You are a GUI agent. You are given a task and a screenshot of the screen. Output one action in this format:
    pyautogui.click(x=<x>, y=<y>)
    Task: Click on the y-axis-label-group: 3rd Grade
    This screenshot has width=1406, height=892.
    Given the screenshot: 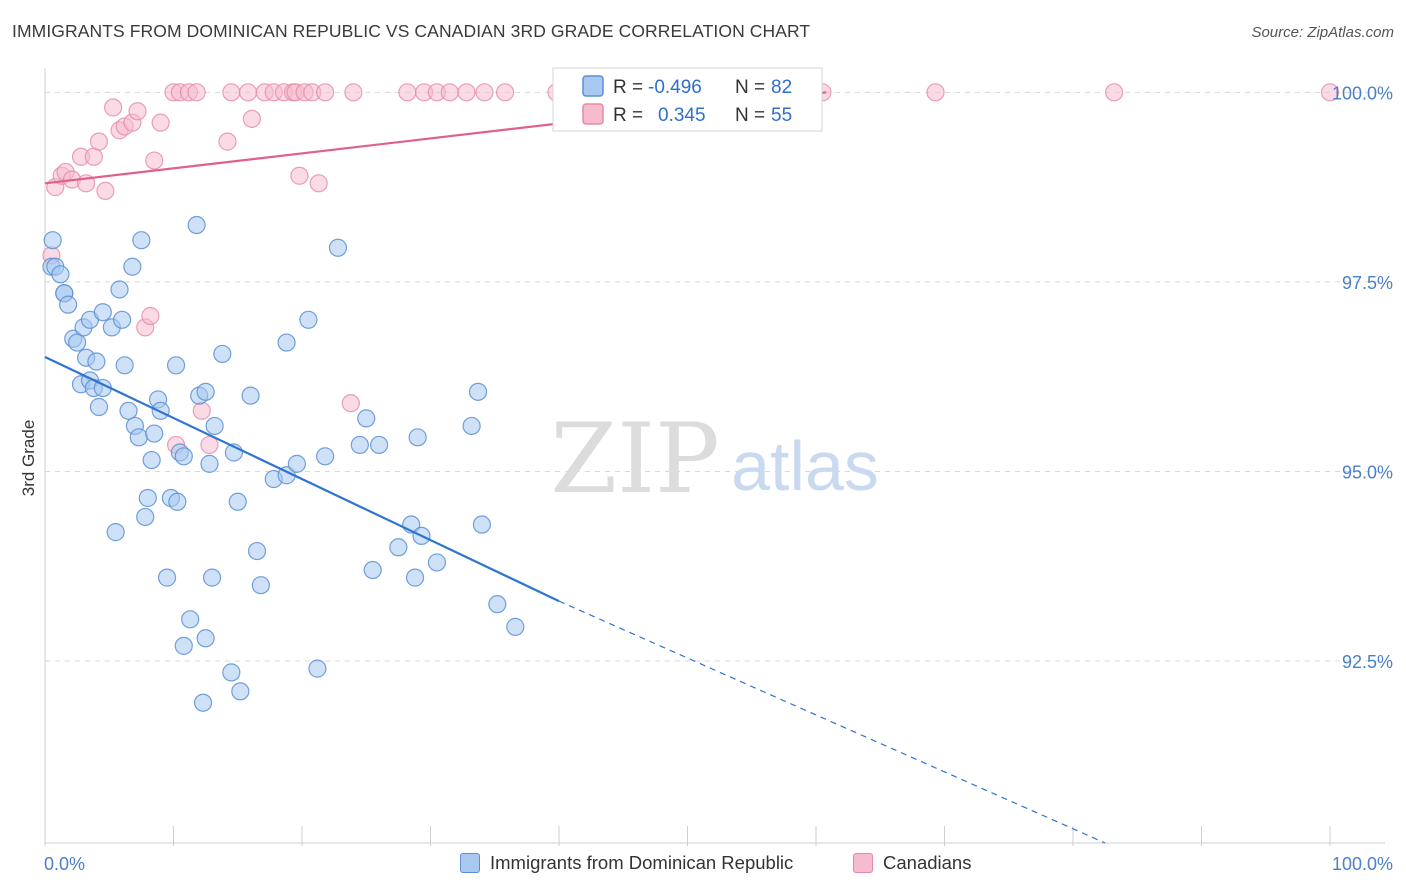 What is the action you would take?
    pyautogui.click(x=28, y=458)
    